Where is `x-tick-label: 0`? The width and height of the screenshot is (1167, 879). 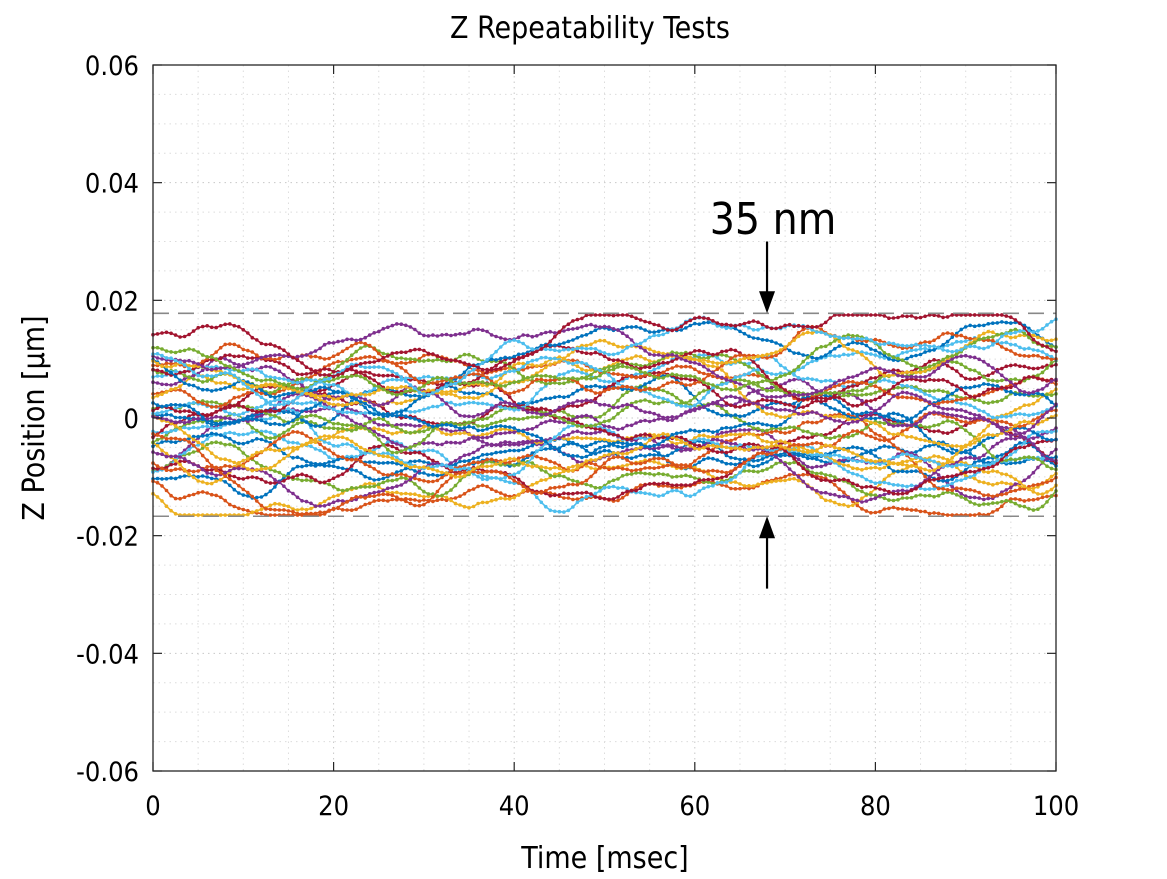 x-tick-label: 0 is located at coordinates (152, 806).